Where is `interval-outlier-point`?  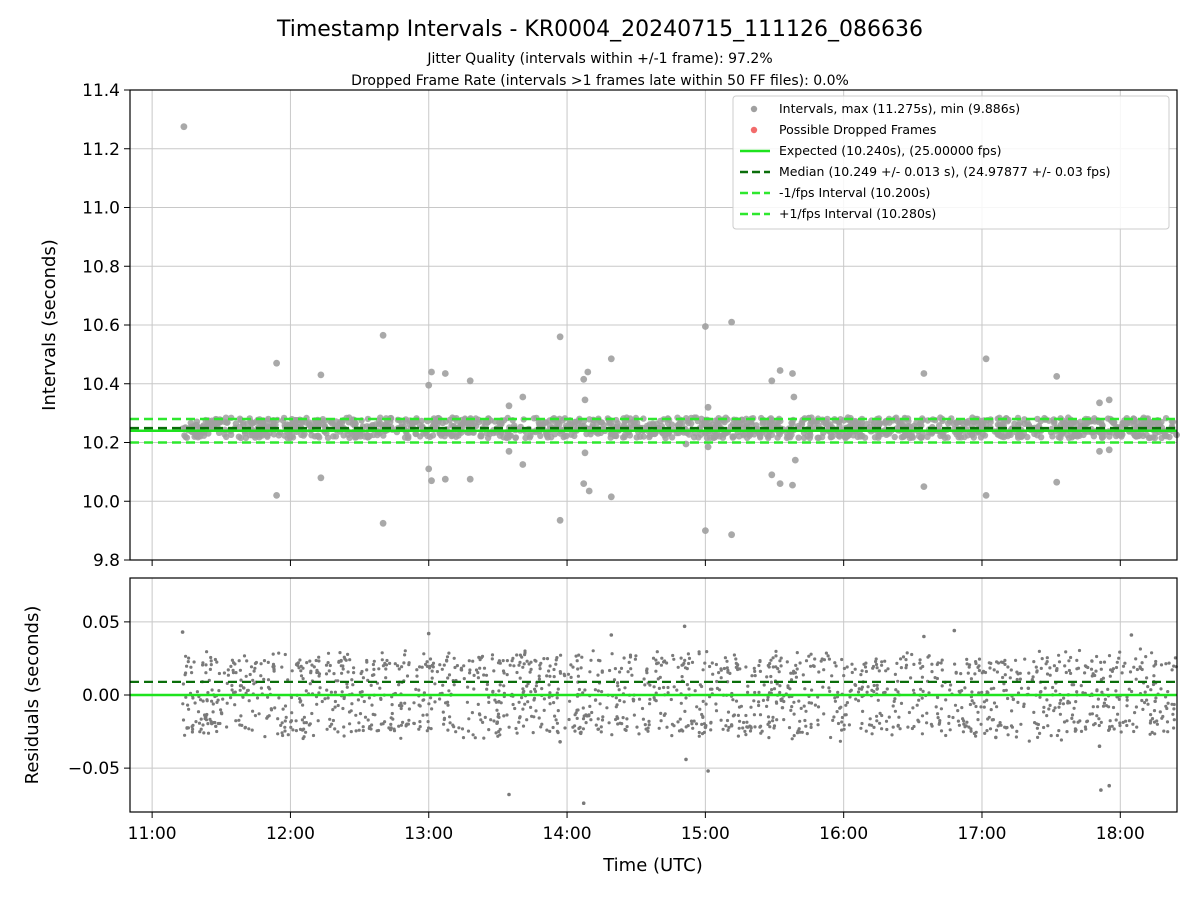
interval-outlier-point is located at coordinates (584, 379).